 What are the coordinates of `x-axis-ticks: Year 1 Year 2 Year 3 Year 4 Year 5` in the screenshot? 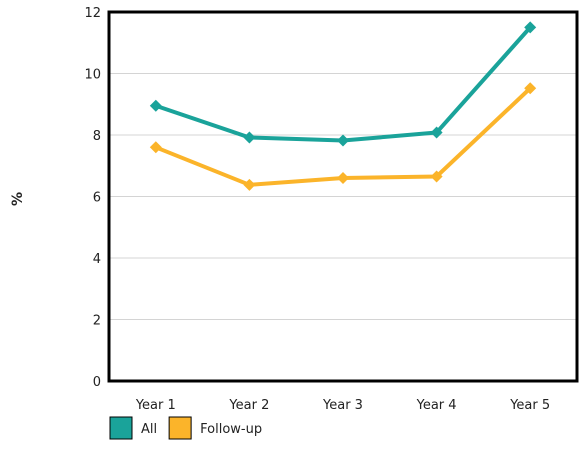 It's located at (342, 405).